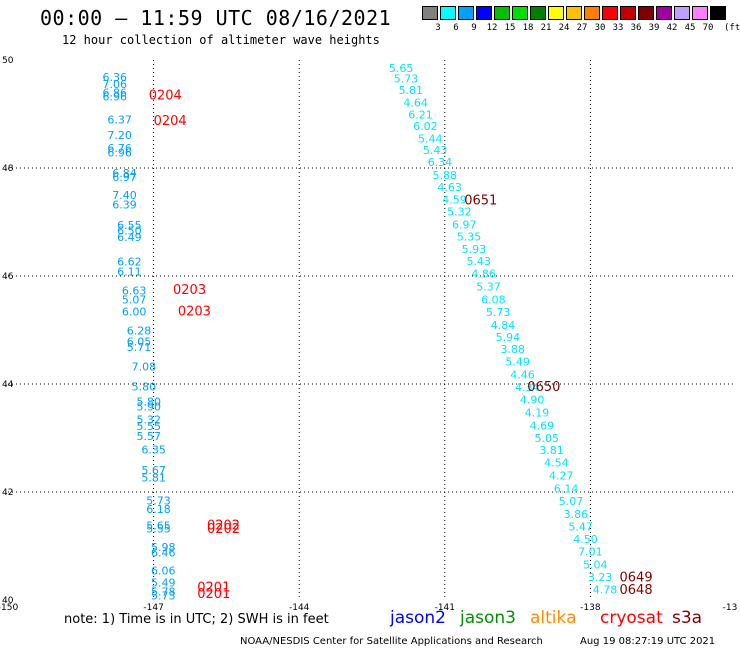 This screenshot has height=650, width=740. What do you see at coordinates (454, 200) in the screenshot?
I see `wave-height-value: 4.59` at bounding box center [454, 200].